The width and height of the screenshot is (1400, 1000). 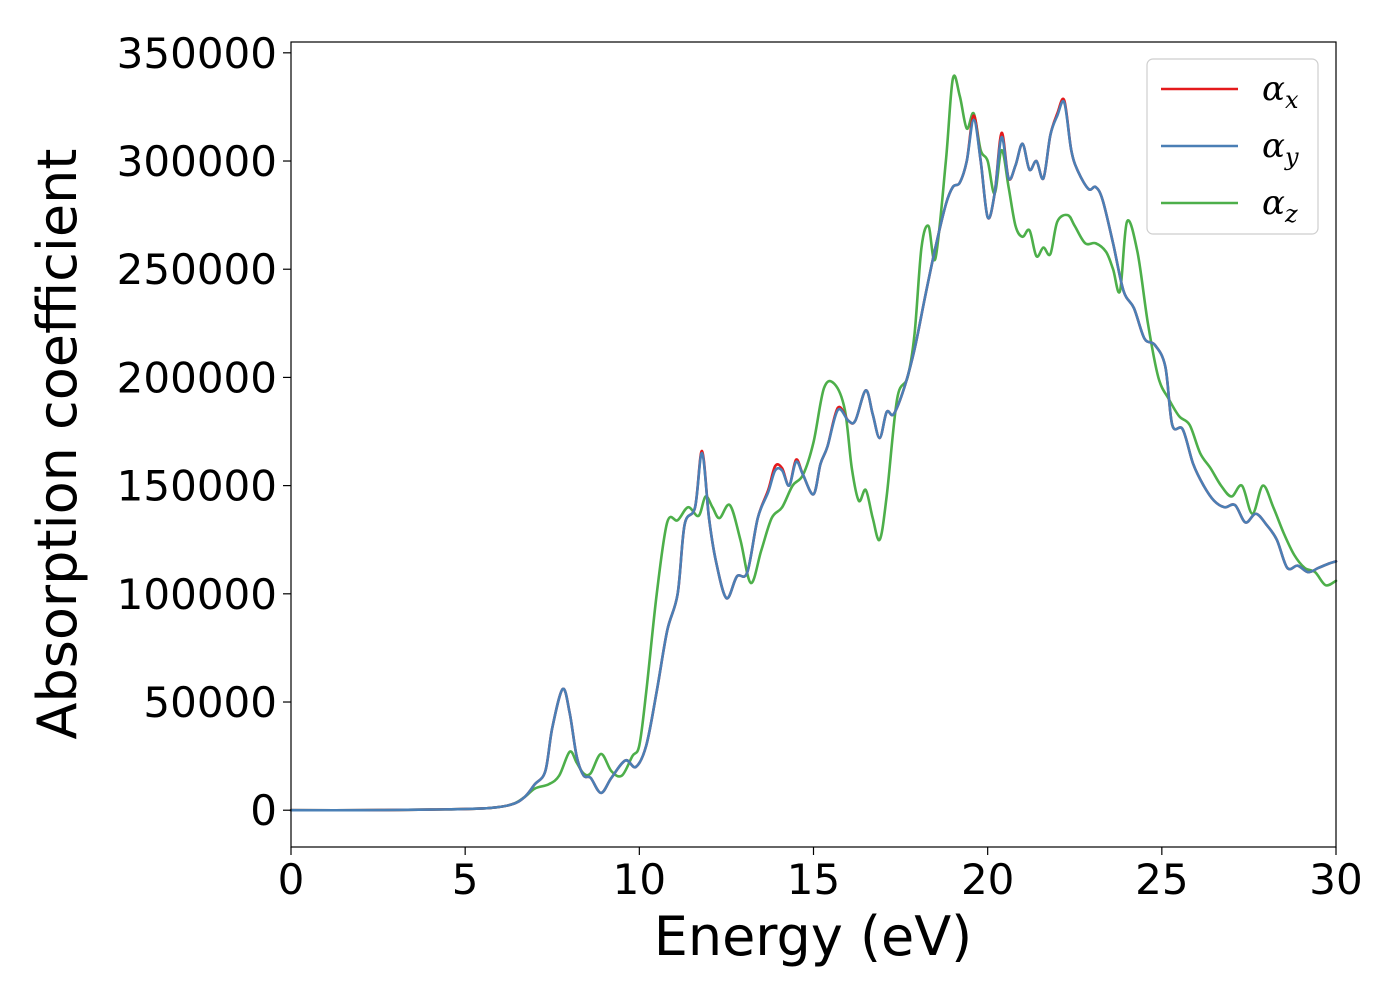 What do you see at coordinates (1161, 879) in the screenshot?
I see `x-tick-label: 25` at bounding box center [1161, 879].